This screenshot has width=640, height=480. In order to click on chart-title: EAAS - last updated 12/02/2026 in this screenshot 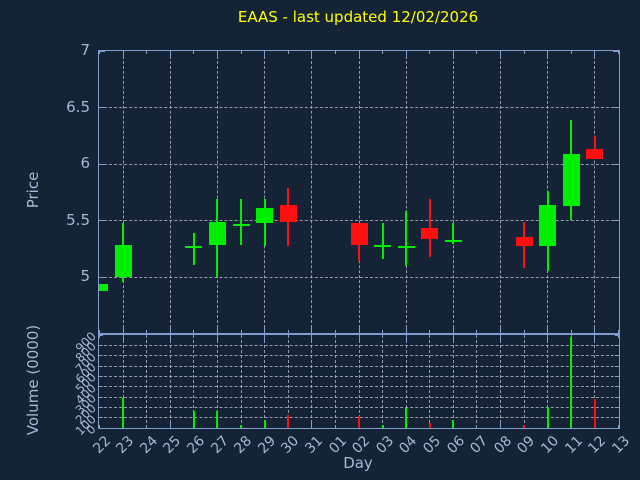, I will do `click(358, 17)`.